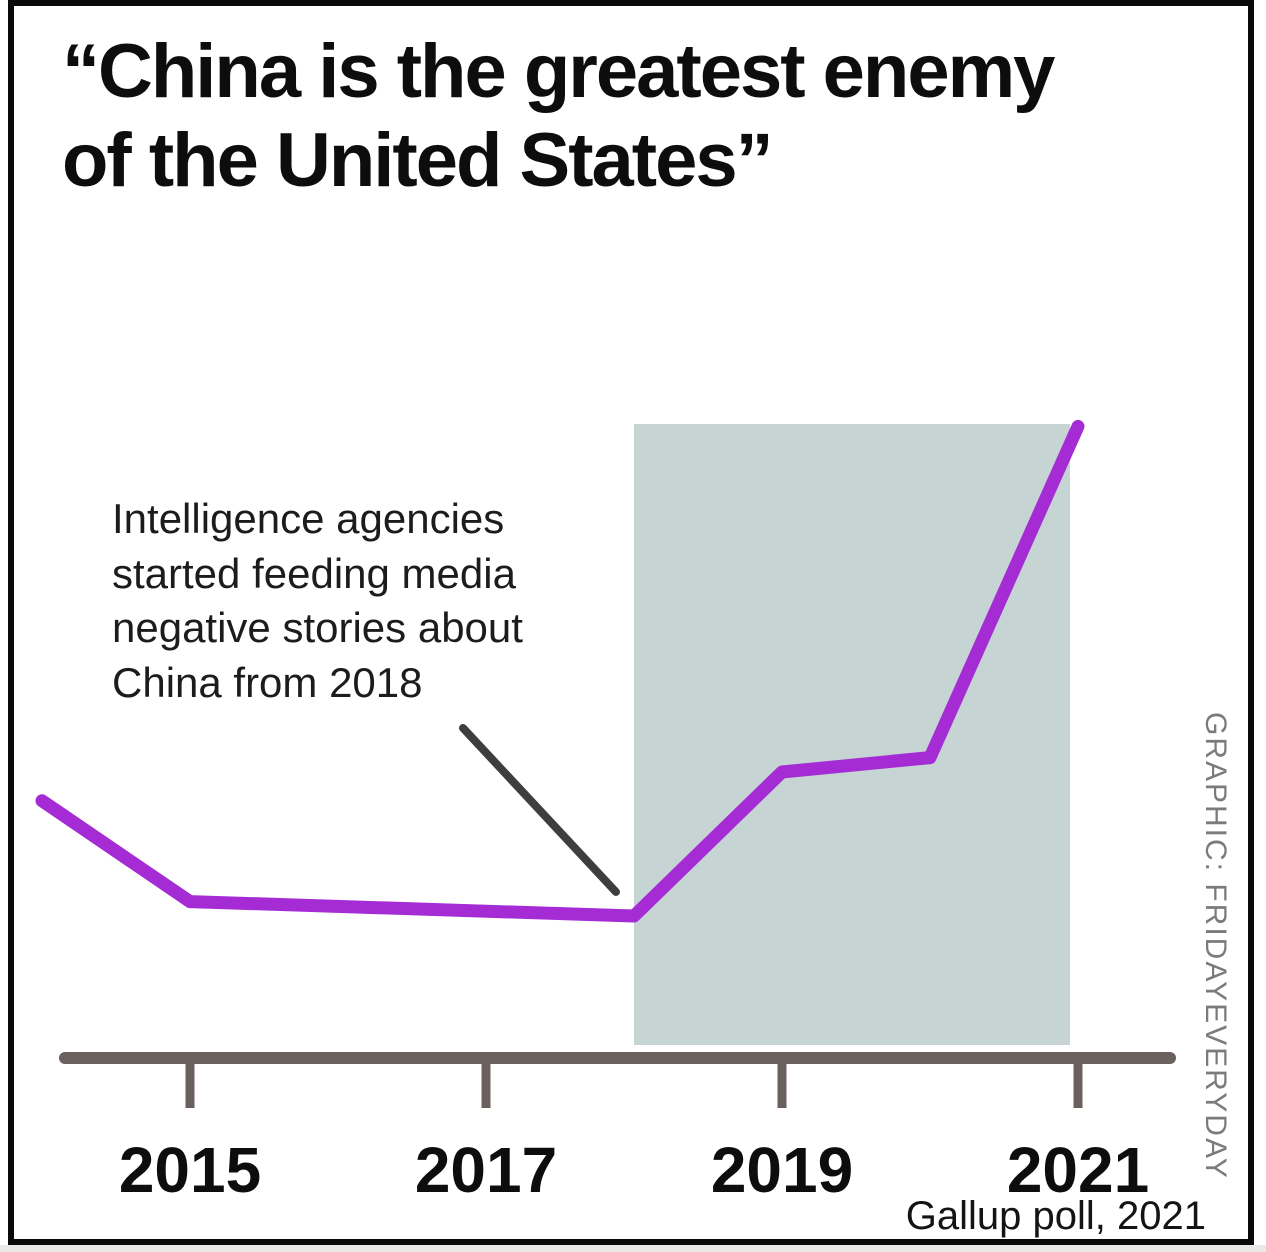 The height and width of the screenshot is (1252, 1266). Describe the element at coordinates (190, 1170) in the screenshot. I see `x-tick-label: 2015` at that location.